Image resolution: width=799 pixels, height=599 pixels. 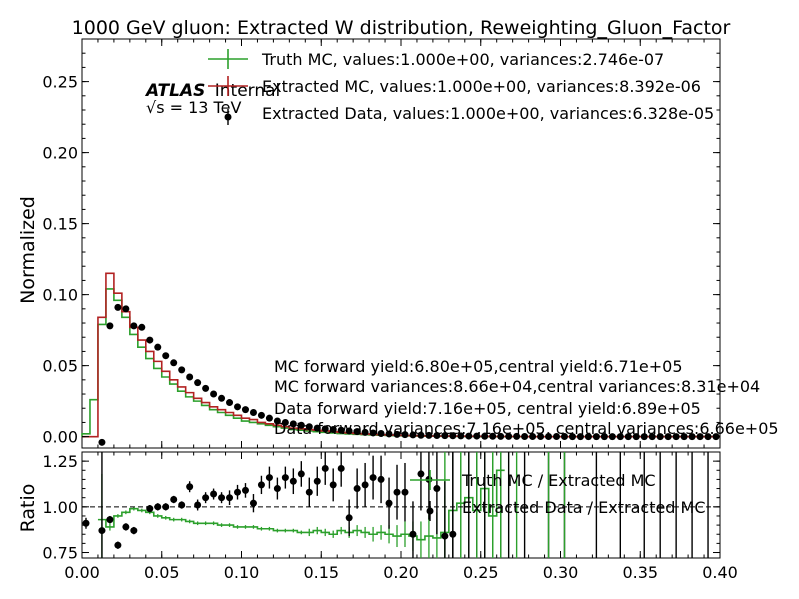 I want to click on ratio-y-tick-label: 0.75, so click(x=60, y=553).